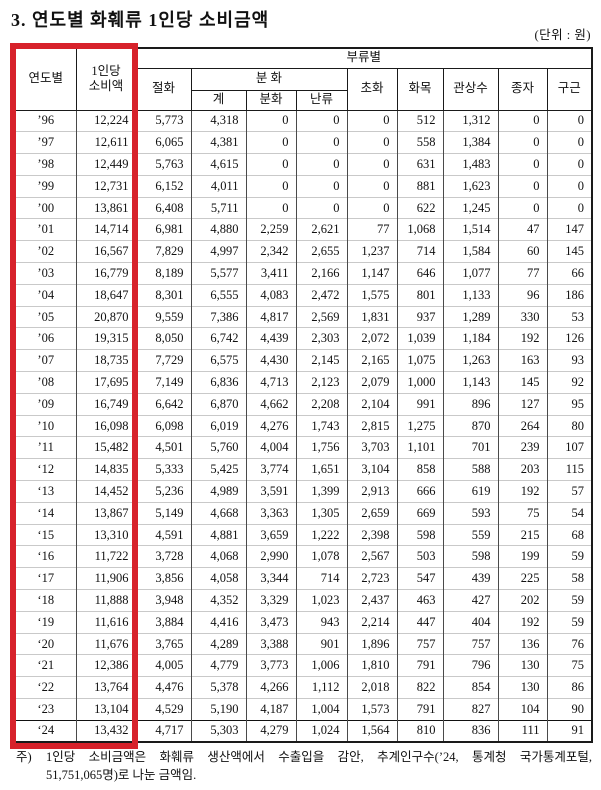 Image resolution: width=601 pixels, height=790 pixels. Describe the element at coordinates (163, 643) in the screenshot. I see `value-cell: 3,765` at that location.